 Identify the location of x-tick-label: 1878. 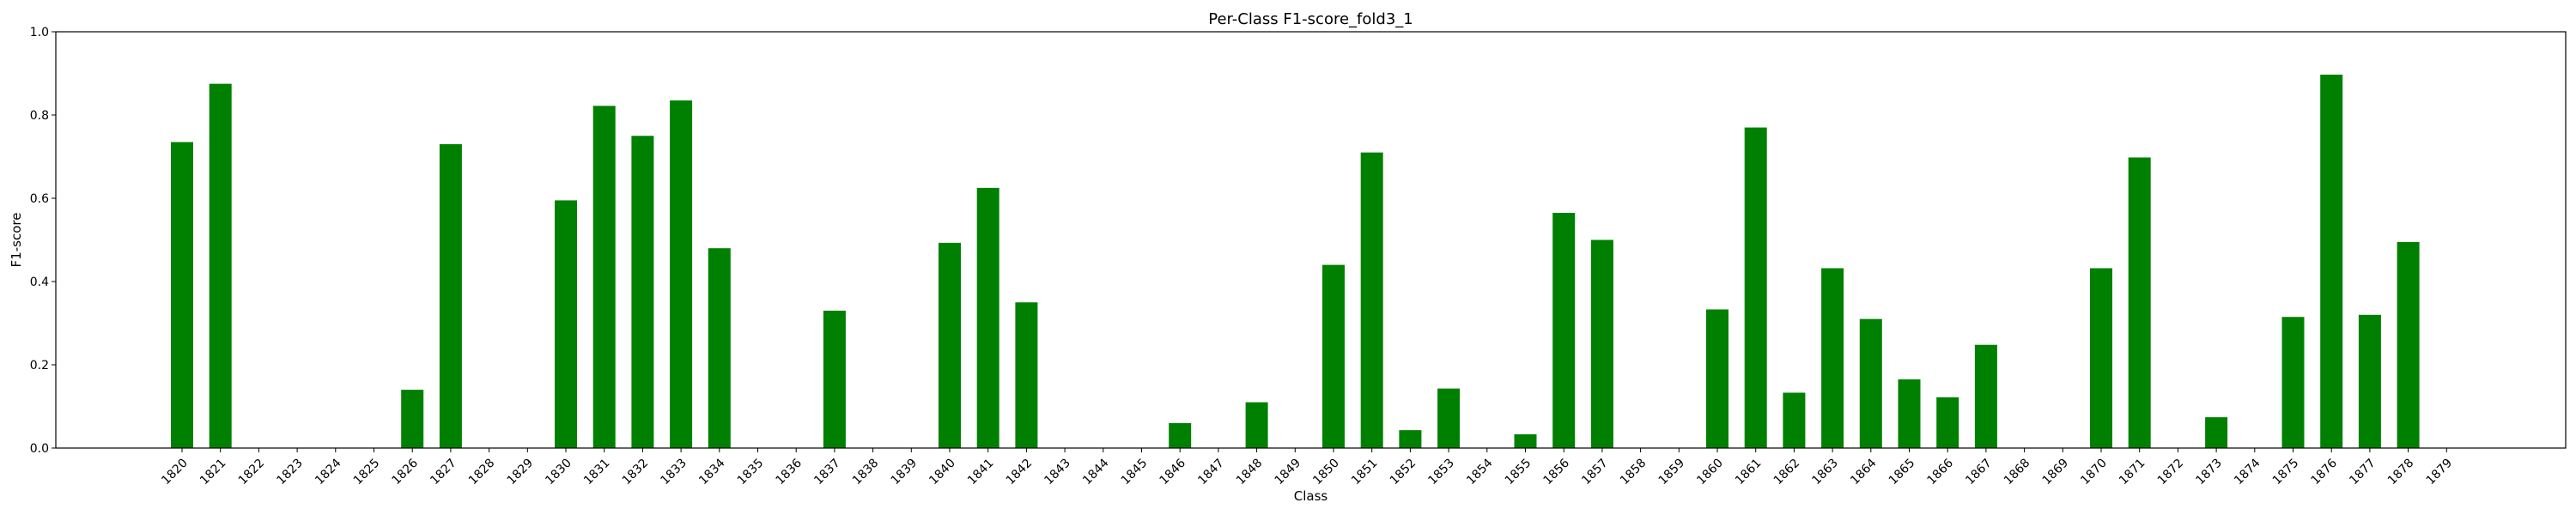
(2401, 472).